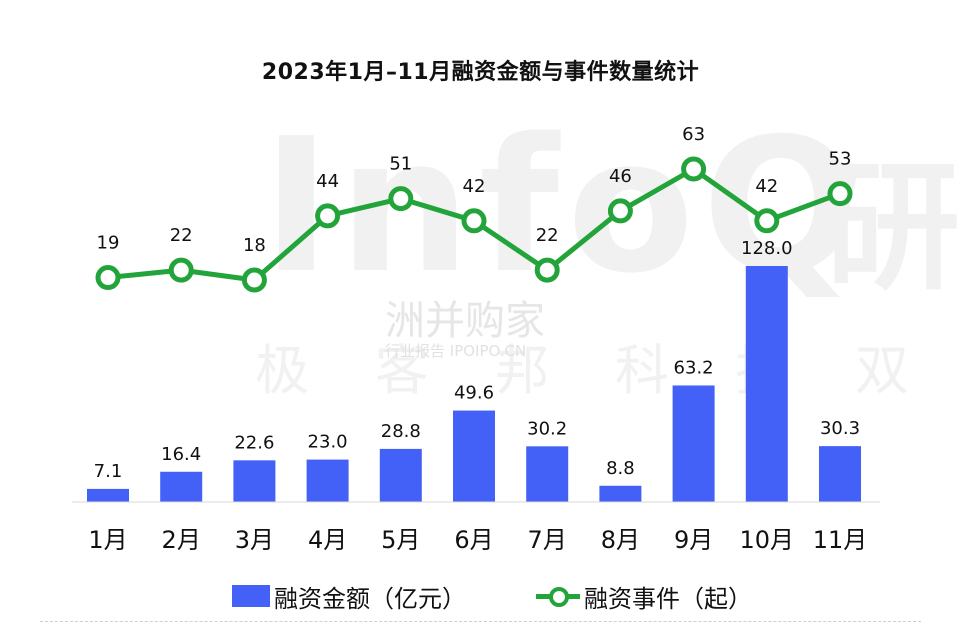  Describe the element at coordinates (108, 243) in the screenshot. I see `line-label-1: 19` at that location.